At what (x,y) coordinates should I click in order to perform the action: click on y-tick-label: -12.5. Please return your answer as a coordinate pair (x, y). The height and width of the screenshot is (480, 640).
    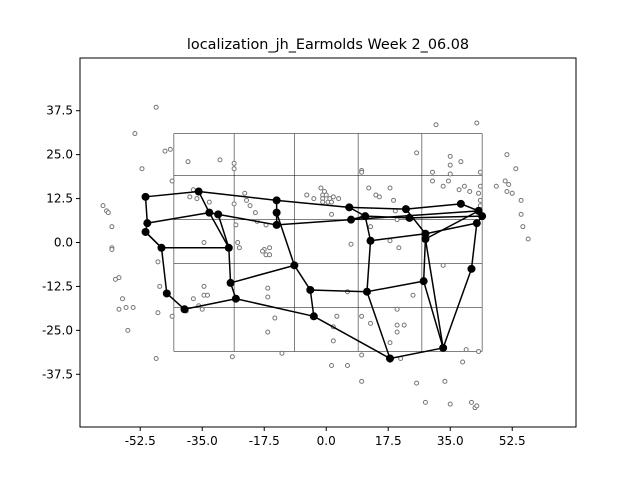
    Looking at the image, I should click on (57, 286).